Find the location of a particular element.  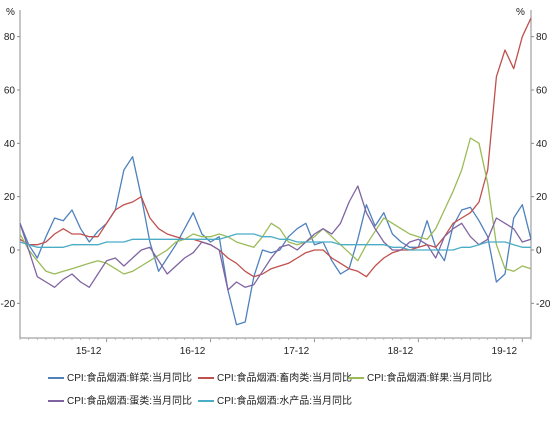

legend-label-1: CPI:食品烟酒:畜肉类:当月同比 is located at coordinates (284, 377).